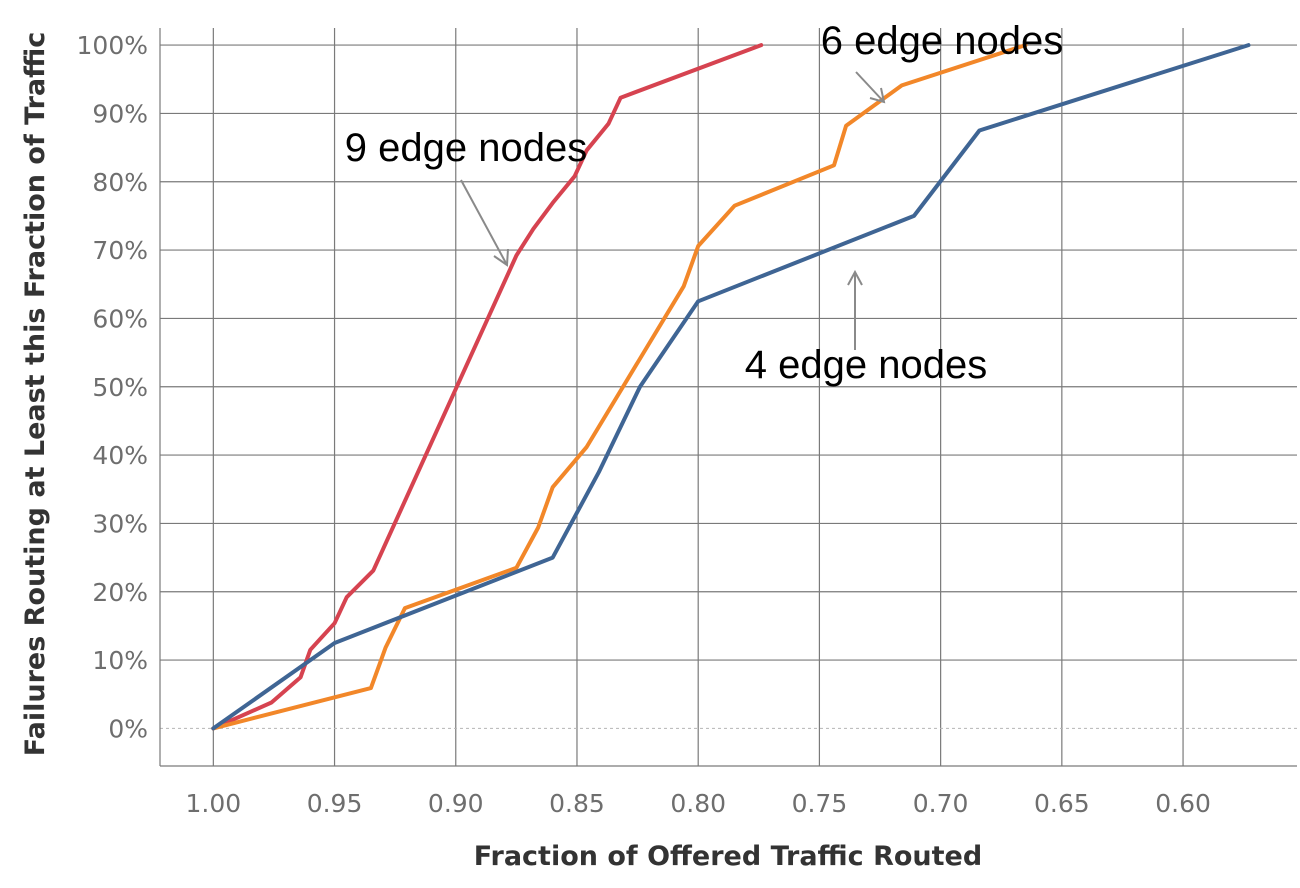 This screenshot has height=888, width=1300. I want to click on y-tick-label: 90%, so click(120, 113).